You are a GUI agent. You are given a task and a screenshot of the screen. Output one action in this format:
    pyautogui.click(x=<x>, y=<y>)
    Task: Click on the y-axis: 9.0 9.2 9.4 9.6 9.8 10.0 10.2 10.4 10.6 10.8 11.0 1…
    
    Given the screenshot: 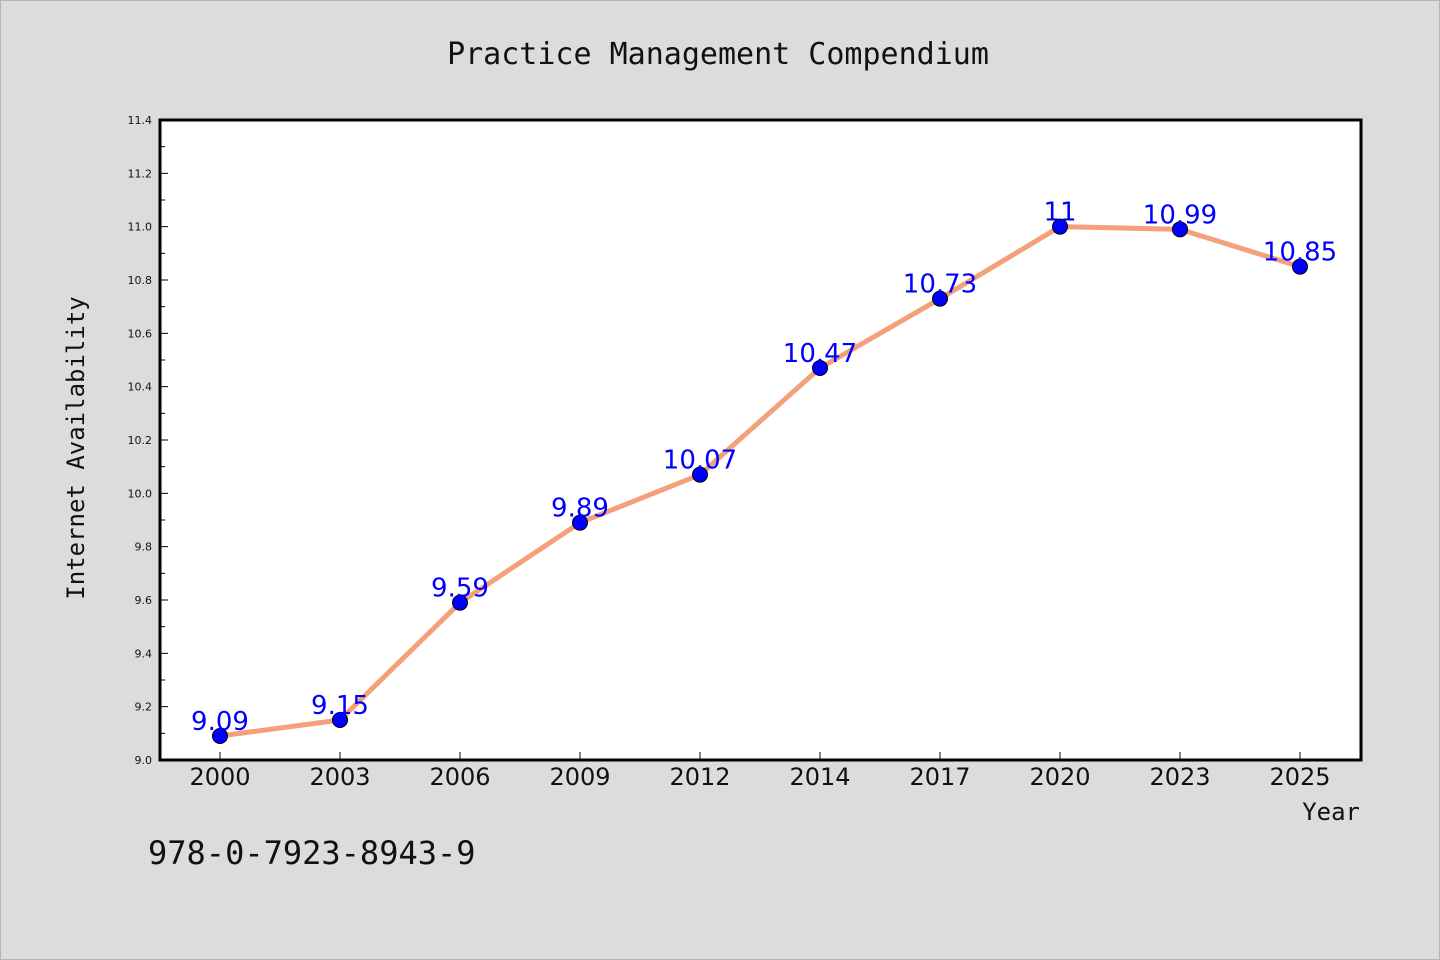 What is the action you would take?
    pyautogui.click(x=148, y=440)
    